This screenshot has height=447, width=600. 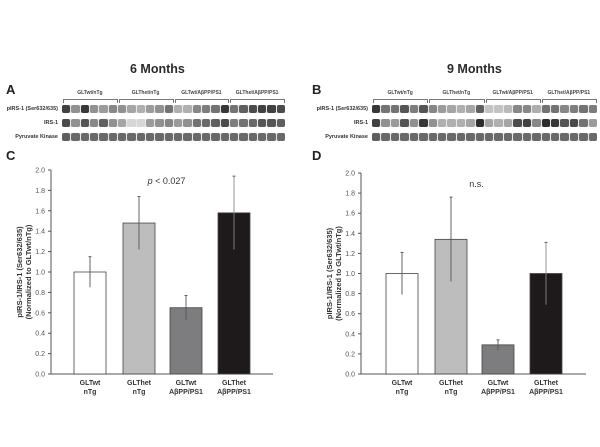 What do you see at coordinates (40, 354) in the screenshot?
I see `y-tick-label: 0.2` at bounding box center [40, 354].